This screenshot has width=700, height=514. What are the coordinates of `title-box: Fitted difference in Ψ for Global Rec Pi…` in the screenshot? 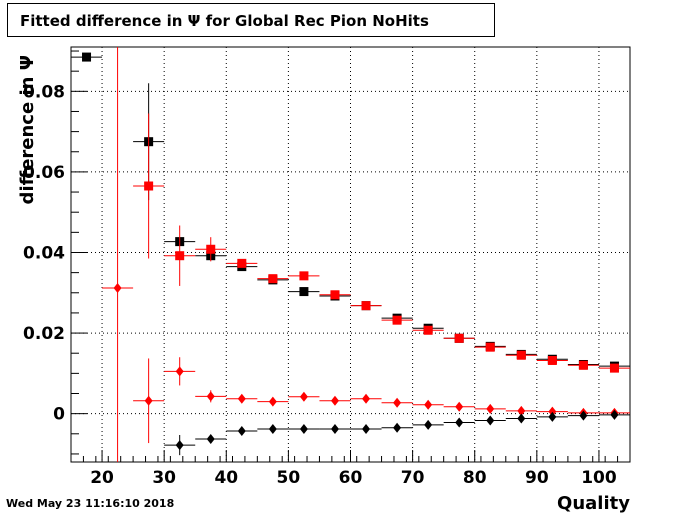 It's located at (251, 20).